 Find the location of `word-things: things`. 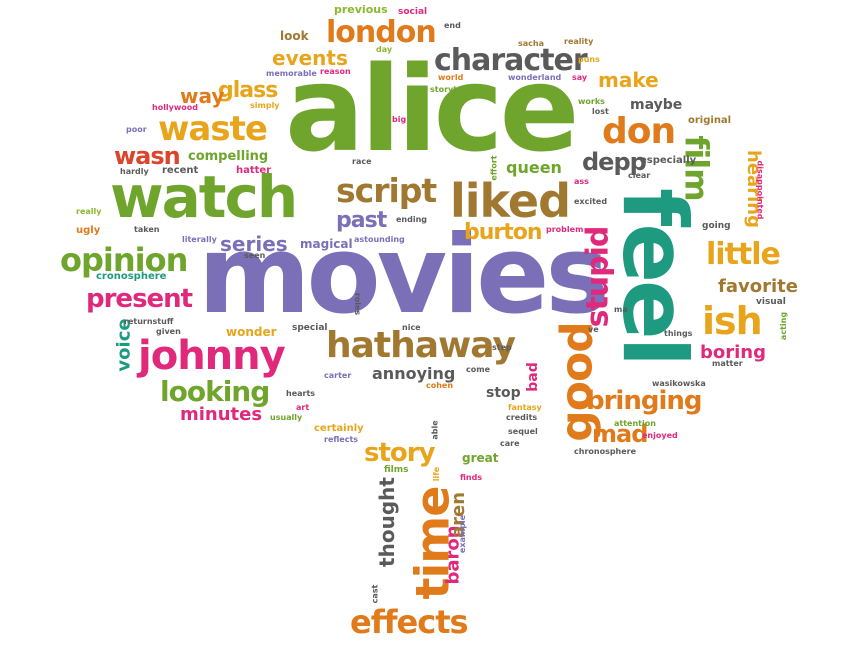

word-things: things is located at coordinates (678, 333).